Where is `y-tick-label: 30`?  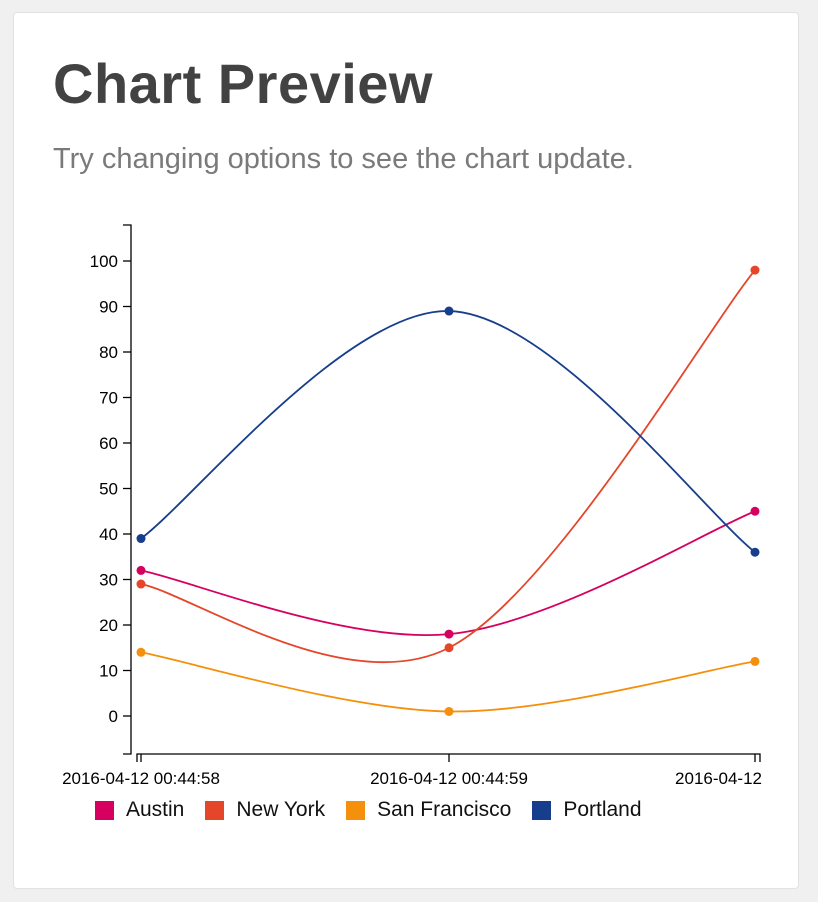
y-tick-label: 30 is located at coordinates (108, 580).